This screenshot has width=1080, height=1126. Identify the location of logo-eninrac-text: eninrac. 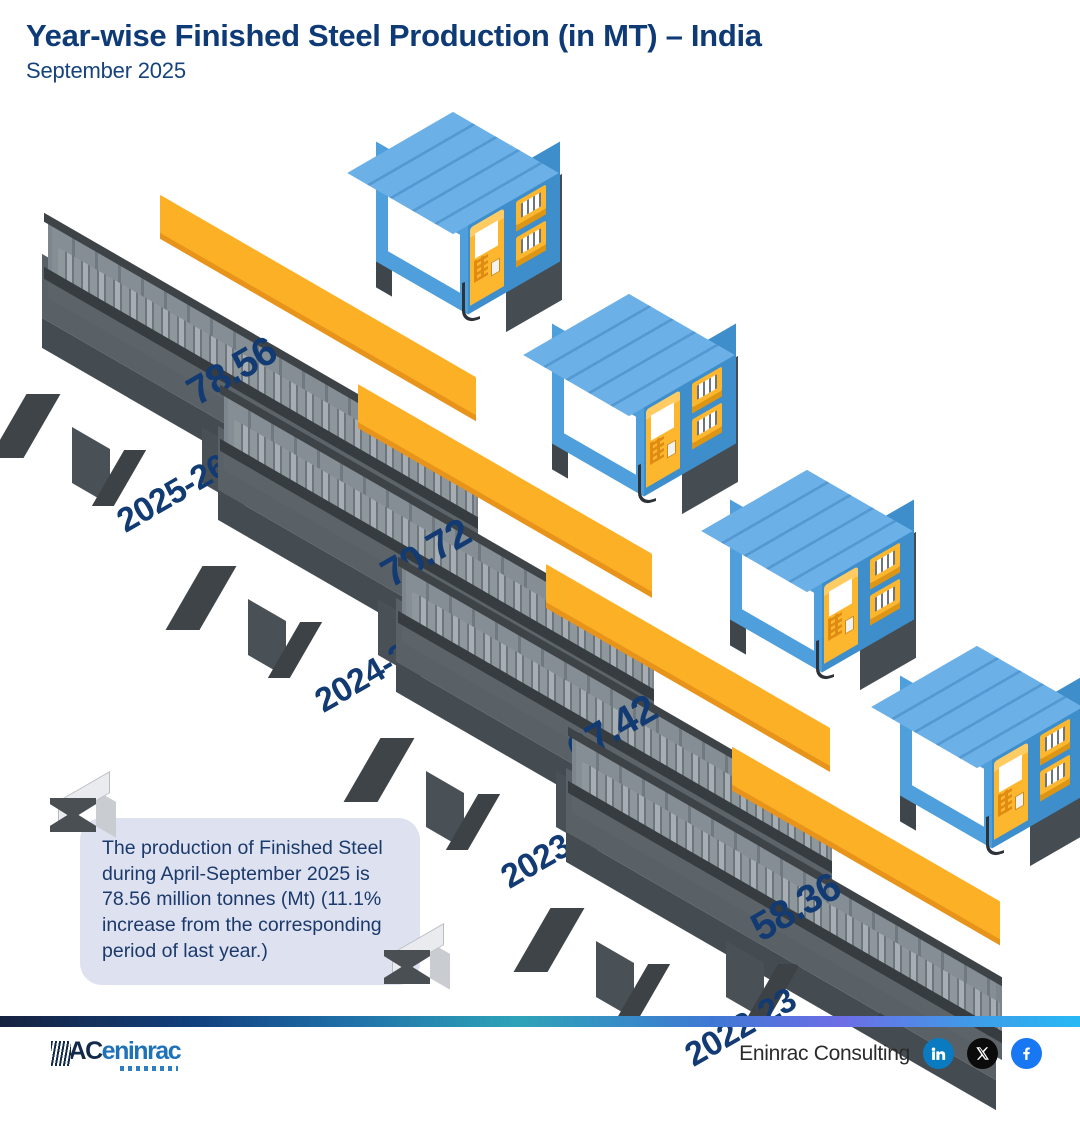
(141, 1051).